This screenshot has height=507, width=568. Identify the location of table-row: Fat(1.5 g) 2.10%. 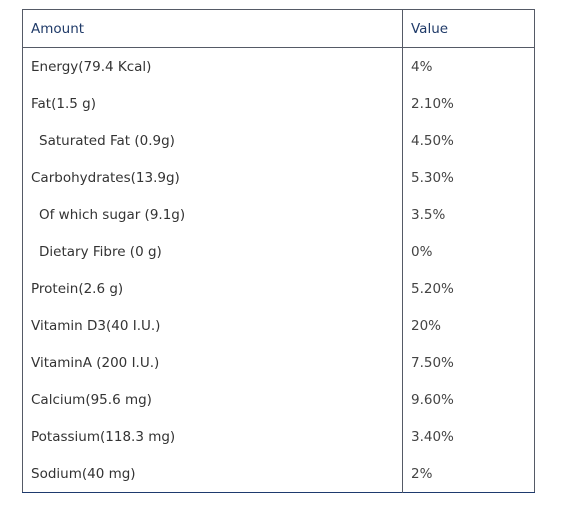
(279, 103).